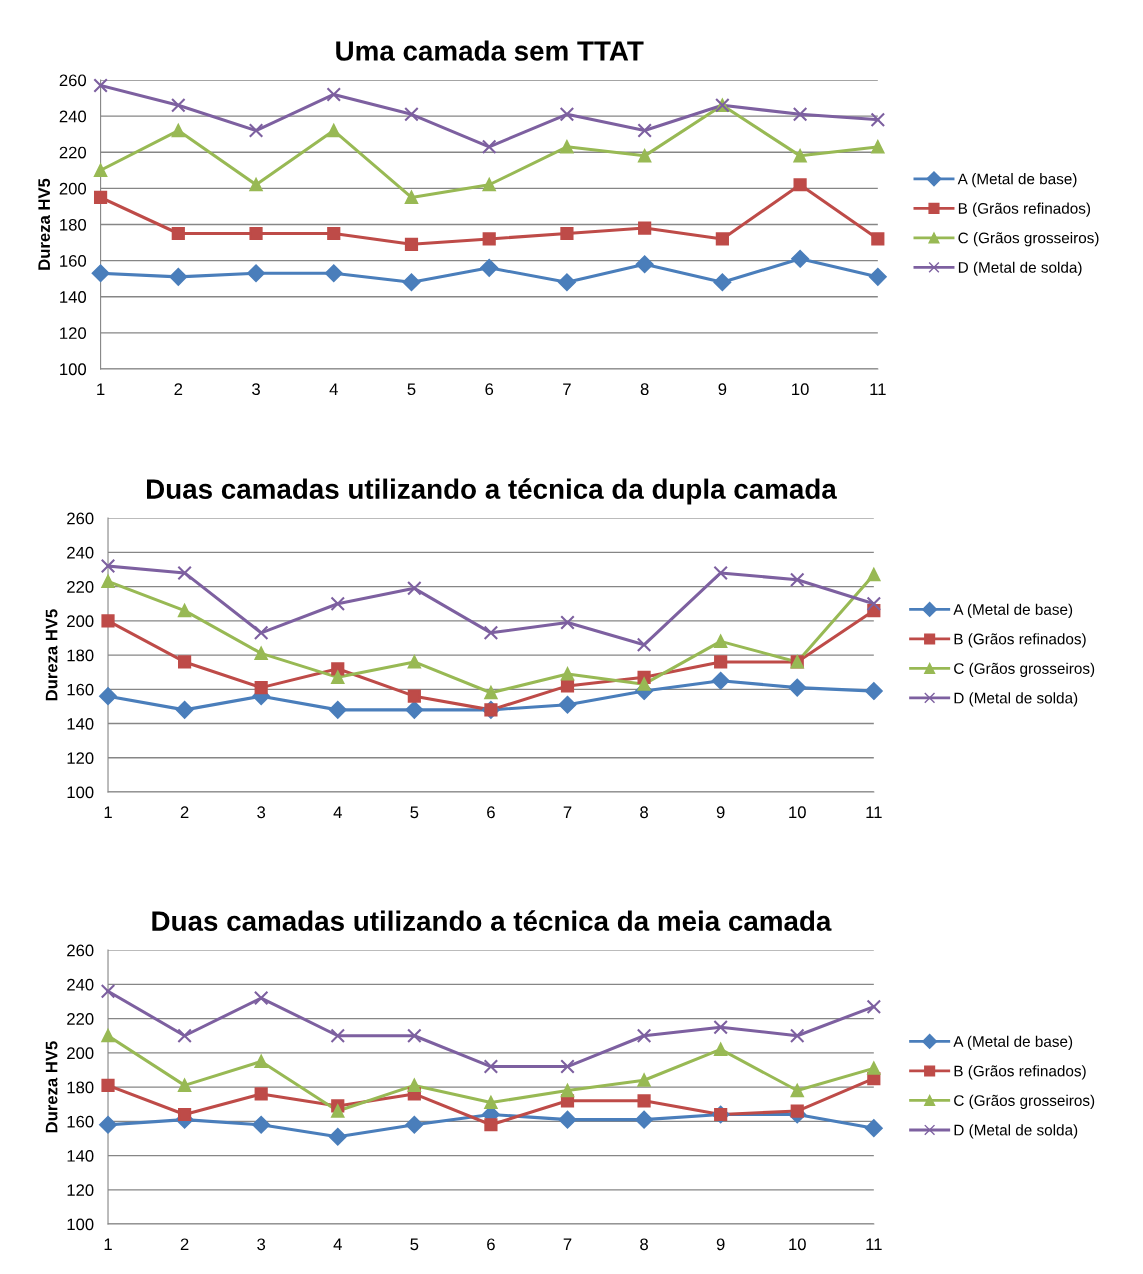 This screenshot has height=1274, width=1143. What do you see at coordinates (490, 50) in the screenshot?
I see `chart-title: Uma camada sem TTAT` at bounding box center [490, 50].